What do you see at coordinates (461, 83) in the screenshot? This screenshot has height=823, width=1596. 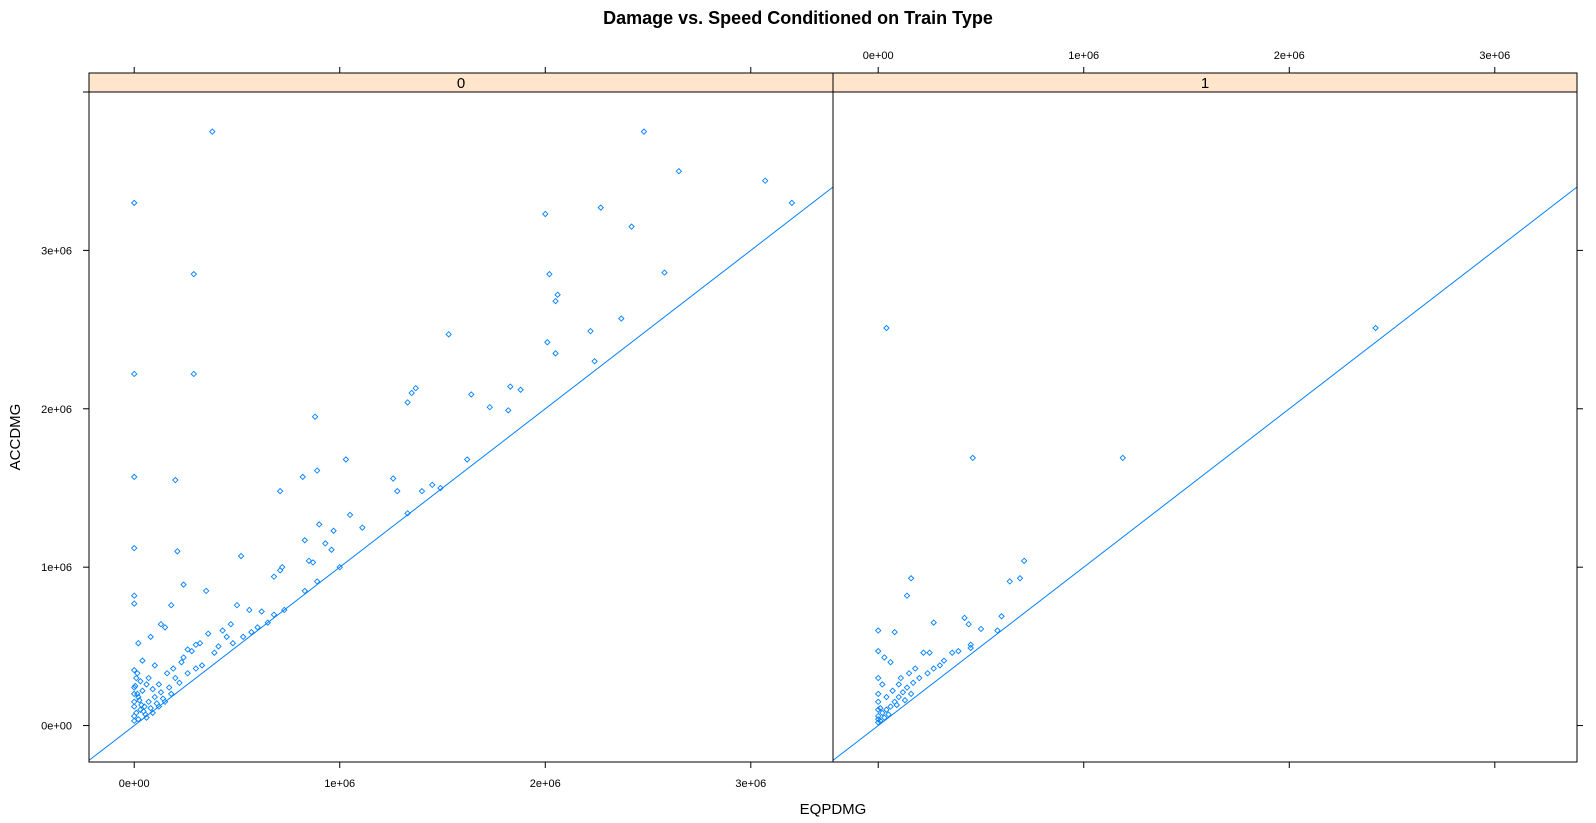 I see `strip-label: 0` at bounding box center [461, 83].